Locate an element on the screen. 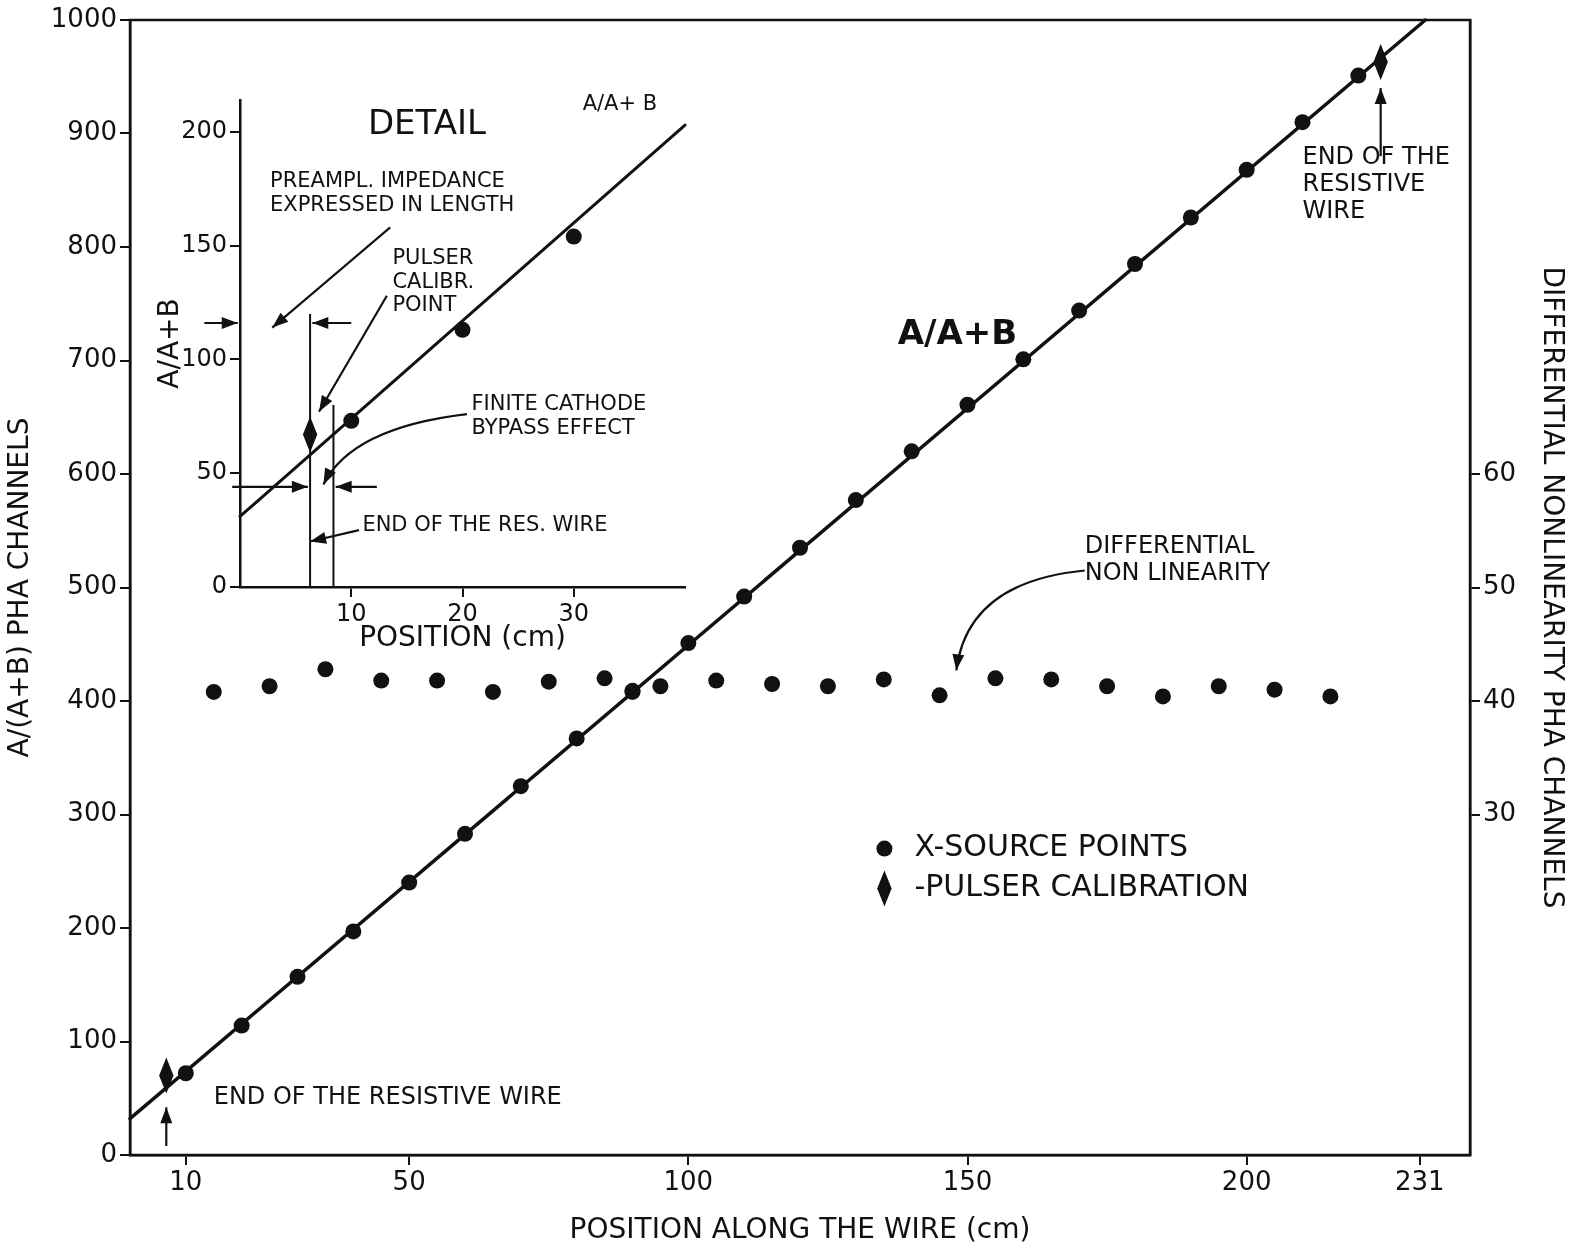 This screenshot has height=1252, width=1572. y-tick-label: 400 is located at coordinates (92, 698).